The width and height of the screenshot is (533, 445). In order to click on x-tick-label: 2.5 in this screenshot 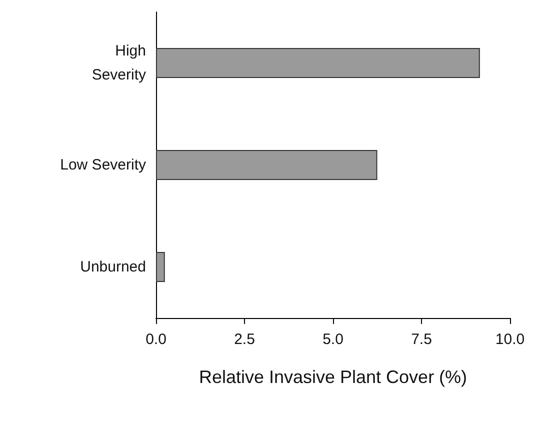, I will do `click(244, 339)`.